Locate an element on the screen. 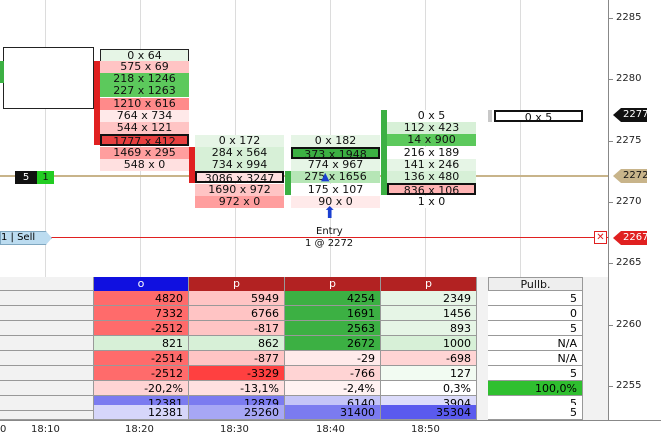  price-label: 2275 is located at coordinates (629, 140).